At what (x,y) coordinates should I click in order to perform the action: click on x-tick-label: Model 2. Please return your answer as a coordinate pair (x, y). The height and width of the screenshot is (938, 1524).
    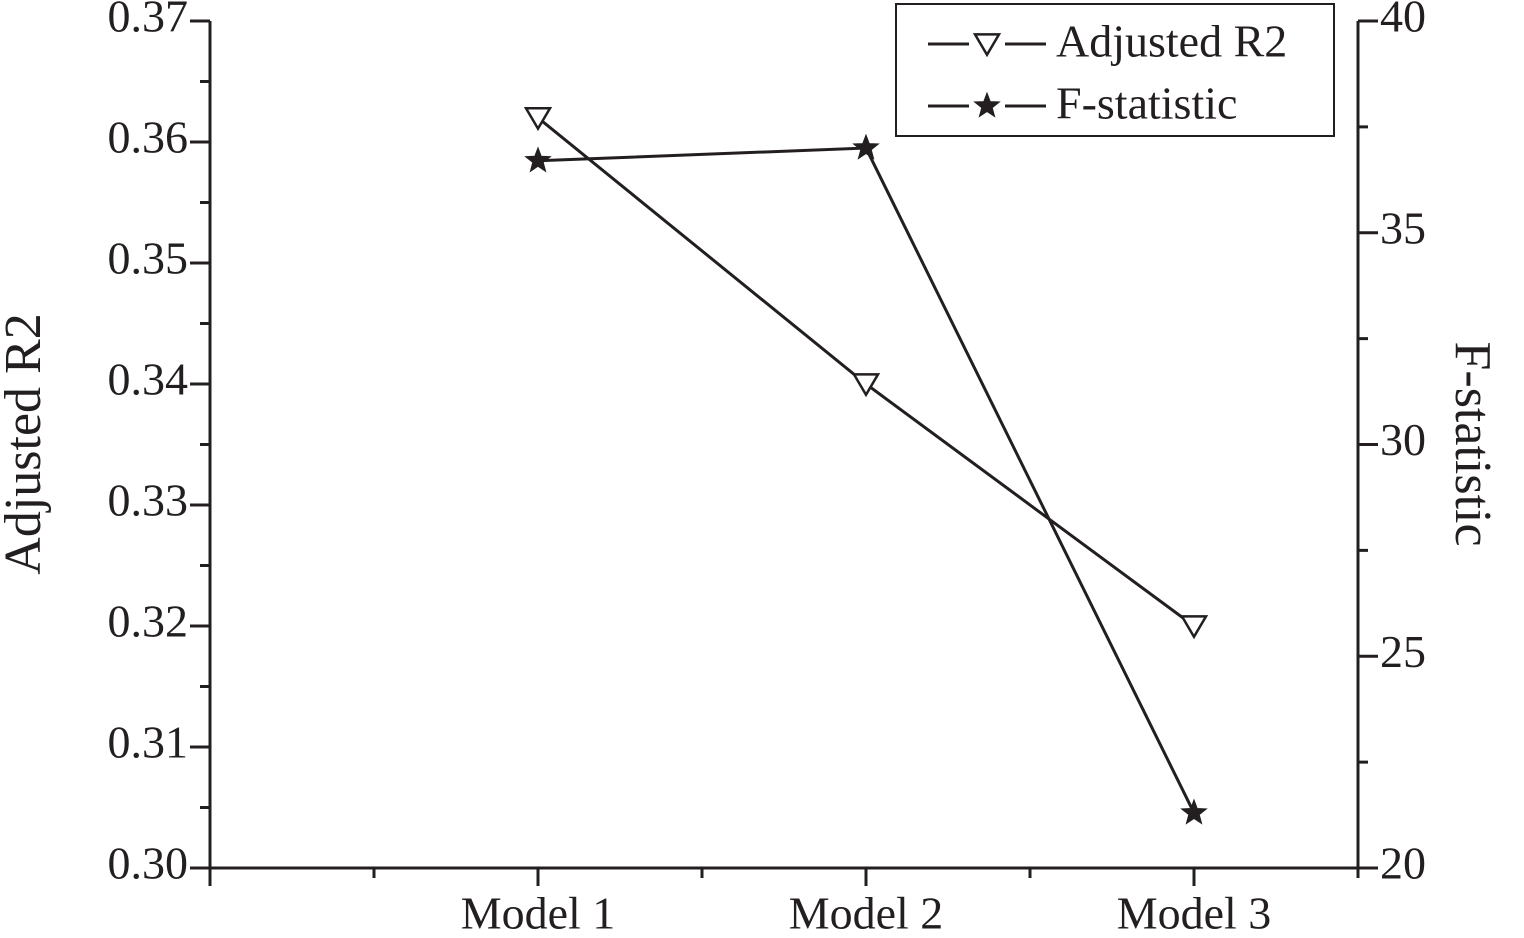
    Looking at the image, I should click on (866, 913).